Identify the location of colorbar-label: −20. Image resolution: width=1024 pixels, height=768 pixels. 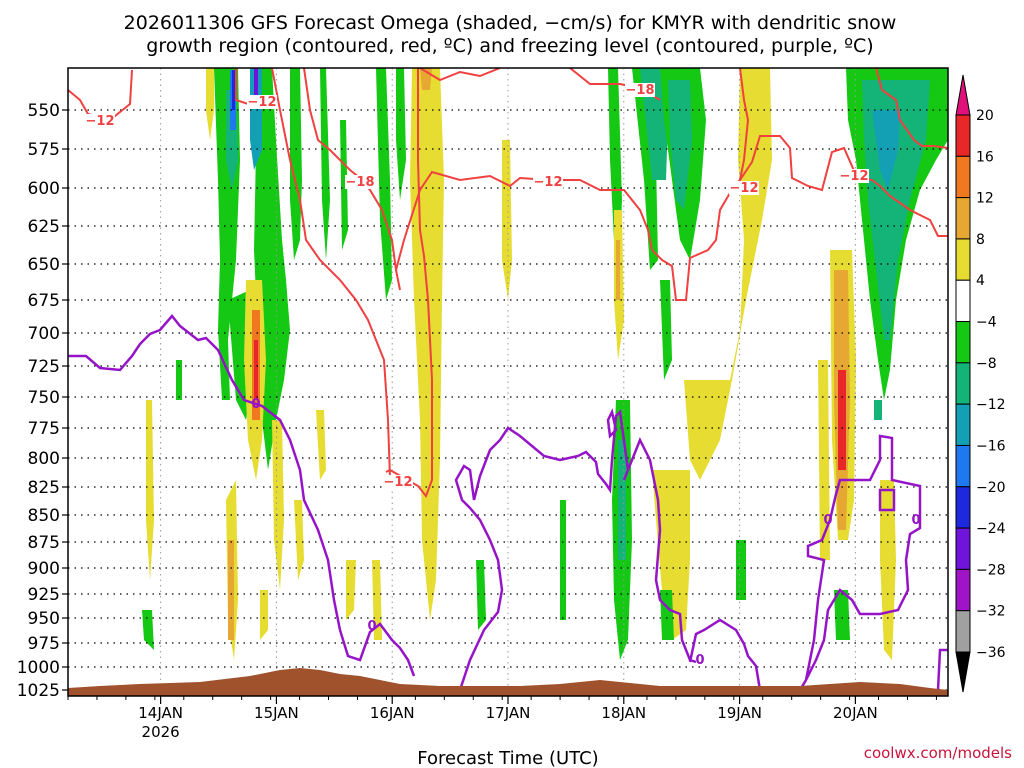
(991, 488).